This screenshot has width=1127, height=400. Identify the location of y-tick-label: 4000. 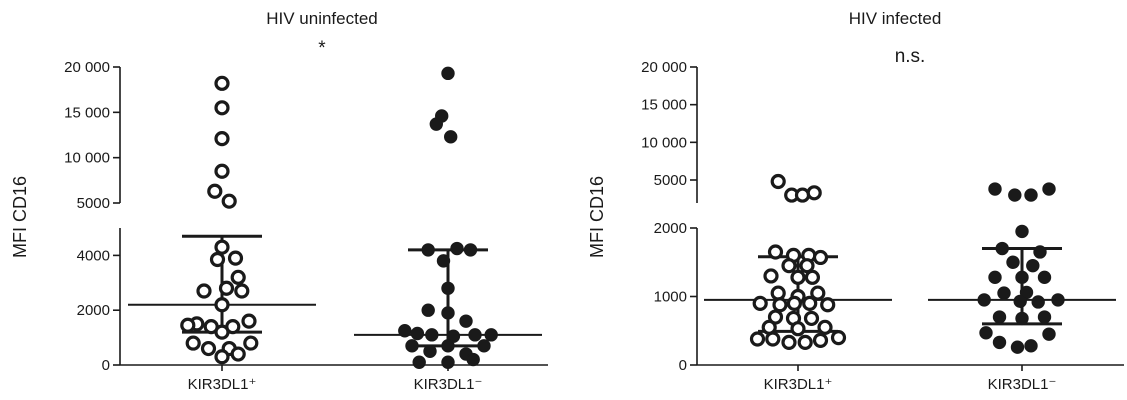
(93, 255).